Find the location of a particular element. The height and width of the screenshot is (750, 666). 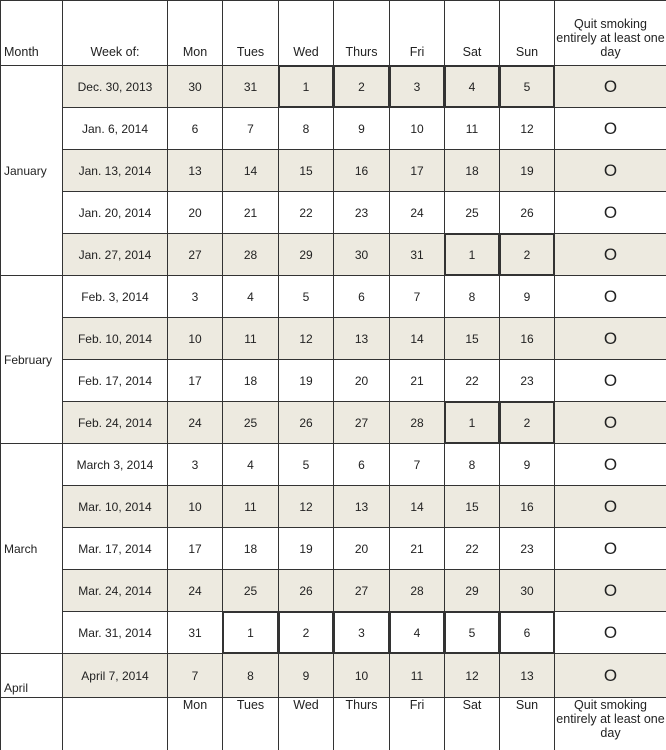

week-of-cell: April 7, 2014 is located at coordinates (115, 675).